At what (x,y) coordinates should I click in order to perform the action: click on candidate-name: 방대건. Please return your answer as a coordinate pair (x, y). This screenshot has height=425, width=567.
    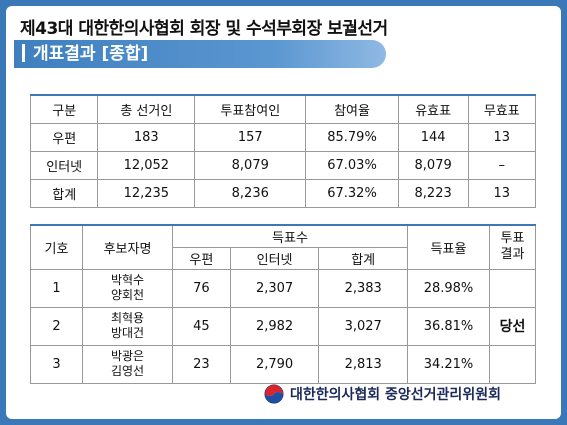
    Looking at the image, I should click on (127, 333).